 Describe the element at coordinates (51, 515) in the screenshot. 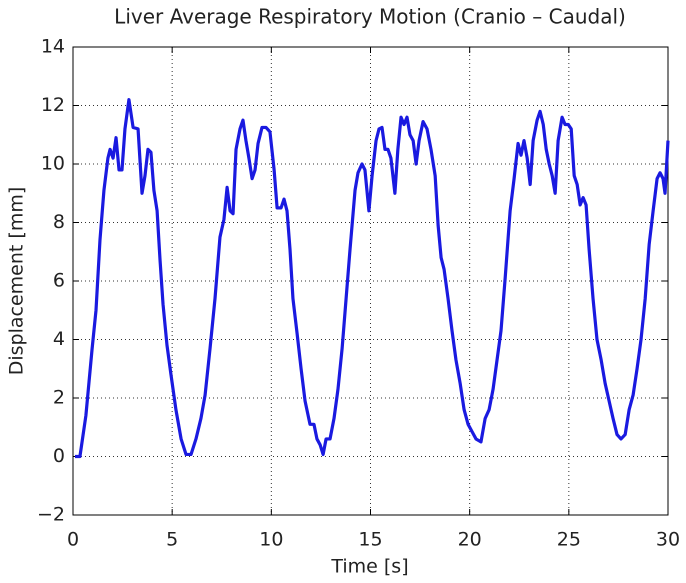

I see `y-tick-label: −2` at that location.